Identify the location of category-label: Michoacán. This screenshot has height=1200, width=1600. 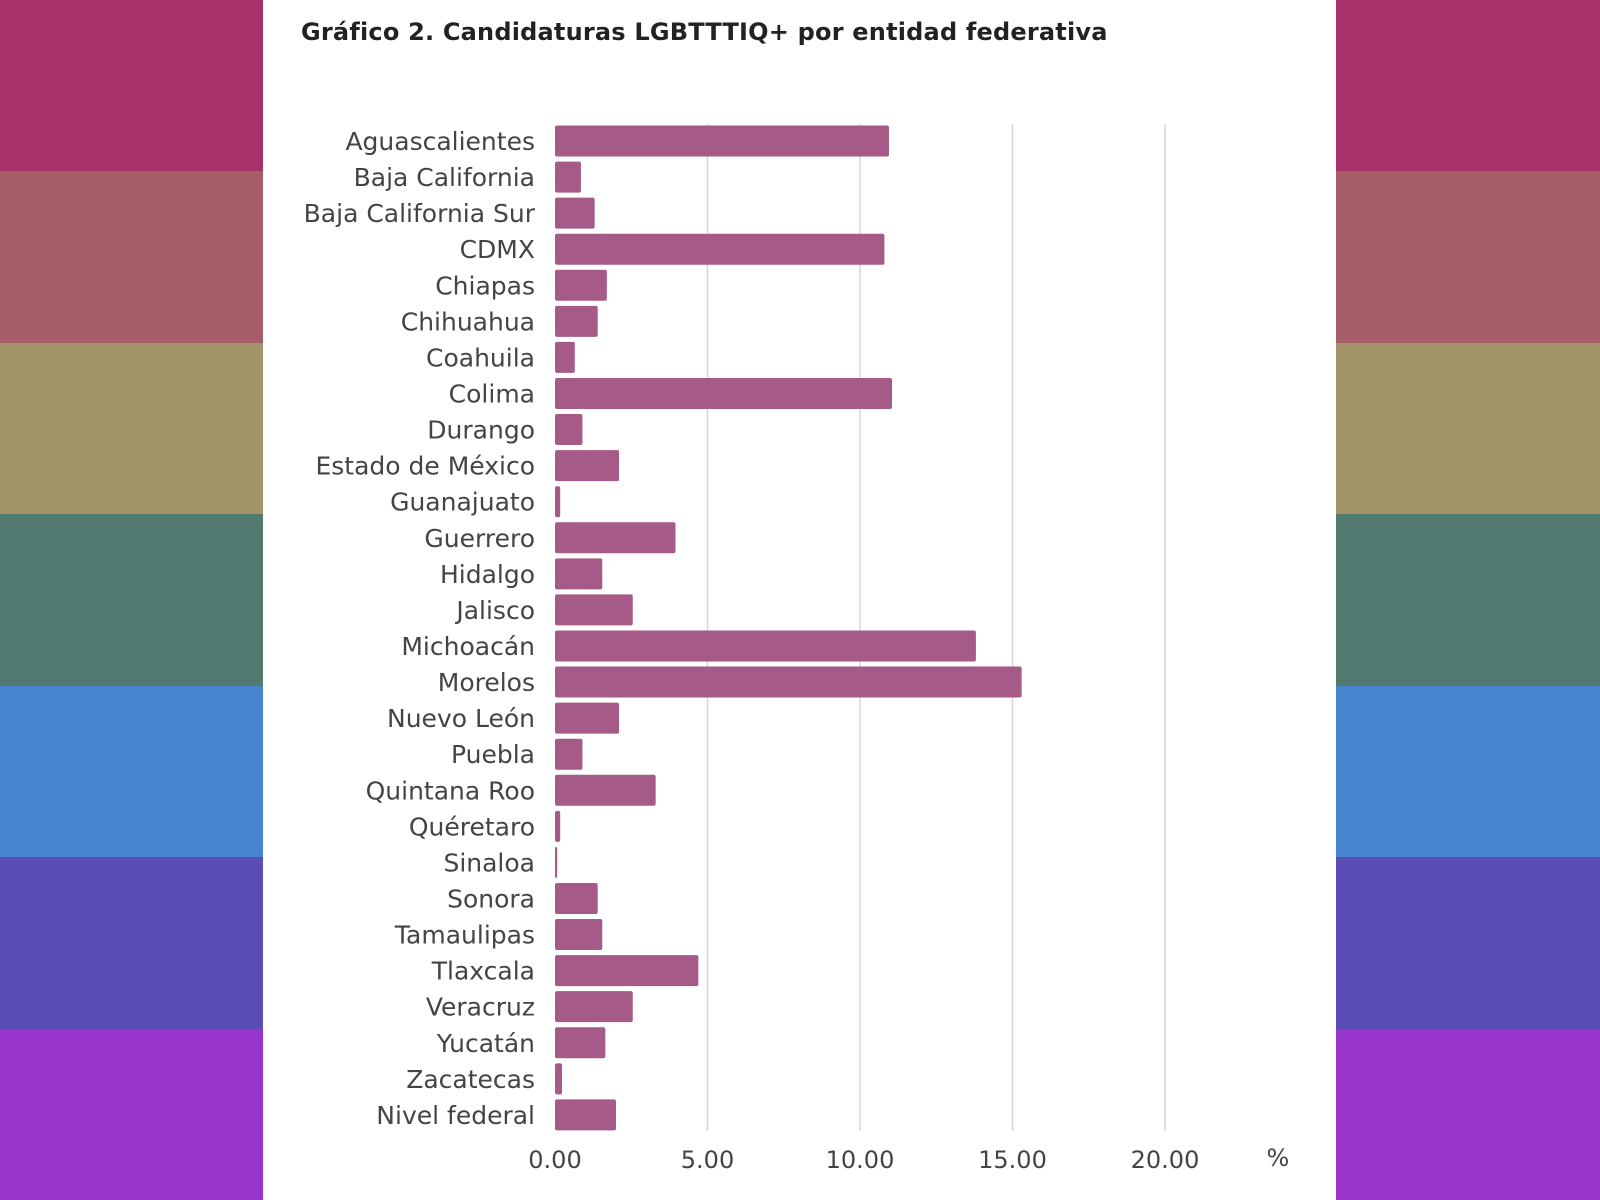
(468, 646).